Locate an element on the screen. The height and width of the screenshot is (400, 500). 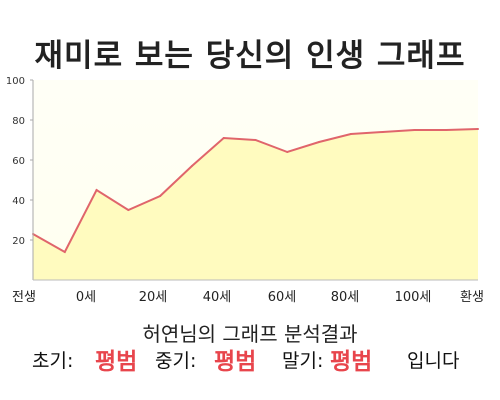
late-value: 평범 is located at coordinates (351, 362).